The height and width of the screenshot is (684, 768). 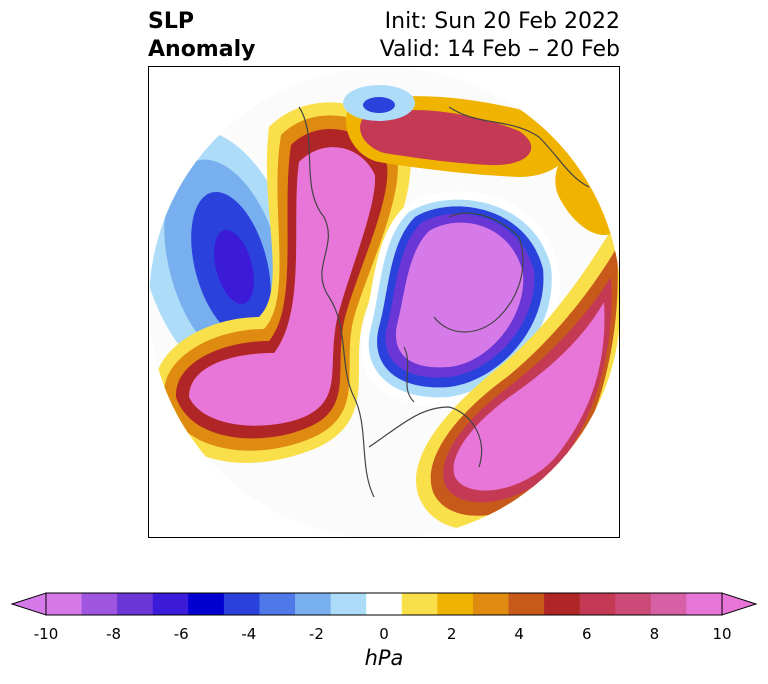 I want to click on colorbar-units: hPa, so click(x=384, y=658).